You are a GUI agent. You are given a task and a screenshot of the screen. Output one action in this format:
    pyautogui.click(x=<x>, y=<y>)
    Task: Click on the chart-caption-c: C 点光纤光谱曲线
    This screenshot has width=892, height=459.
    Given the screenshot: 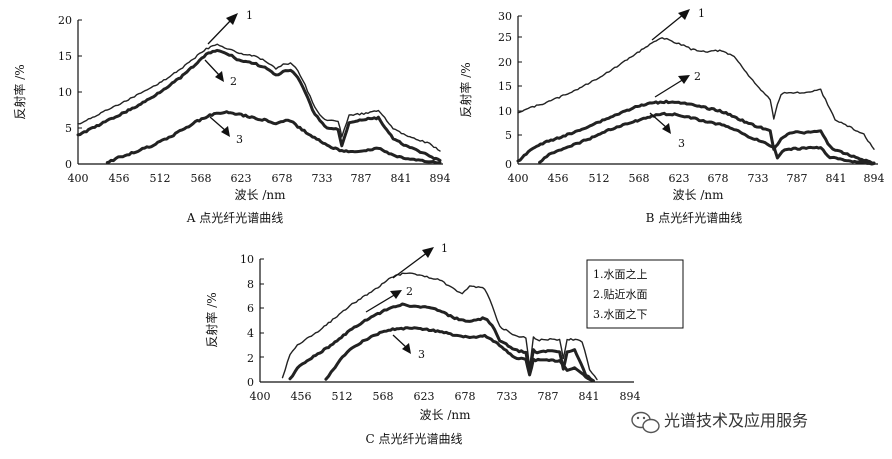 What is the action you would take?
    pyautogui.click(x=414, y=439)
    